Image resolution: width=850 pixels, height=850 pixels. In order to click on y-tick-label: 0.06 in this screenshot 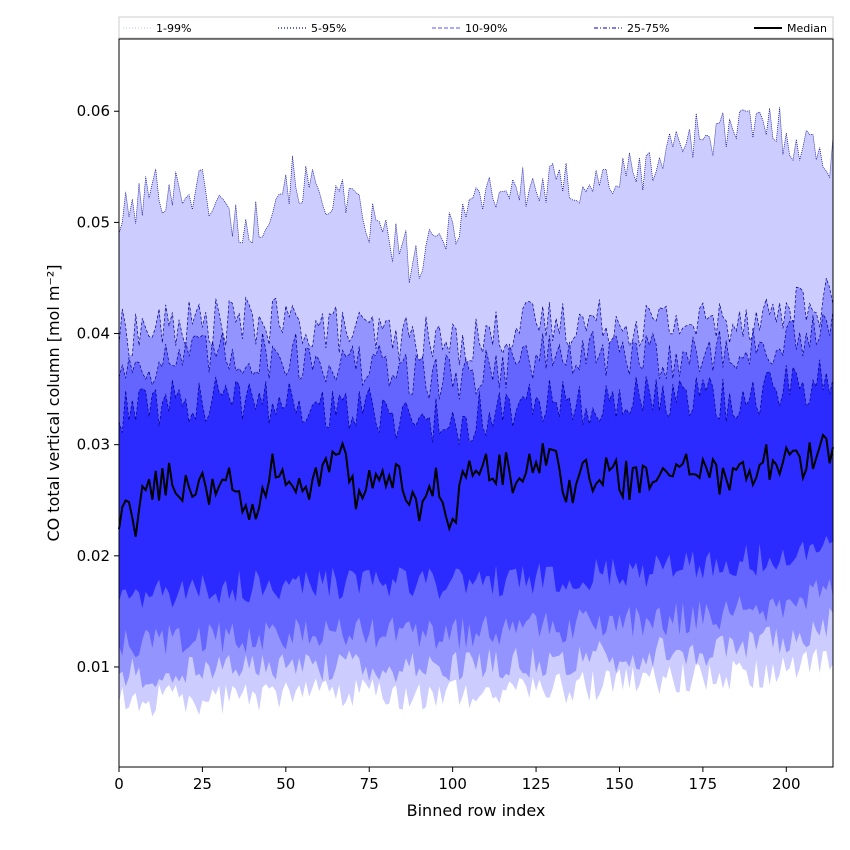, I will do `click(93, 111)`.